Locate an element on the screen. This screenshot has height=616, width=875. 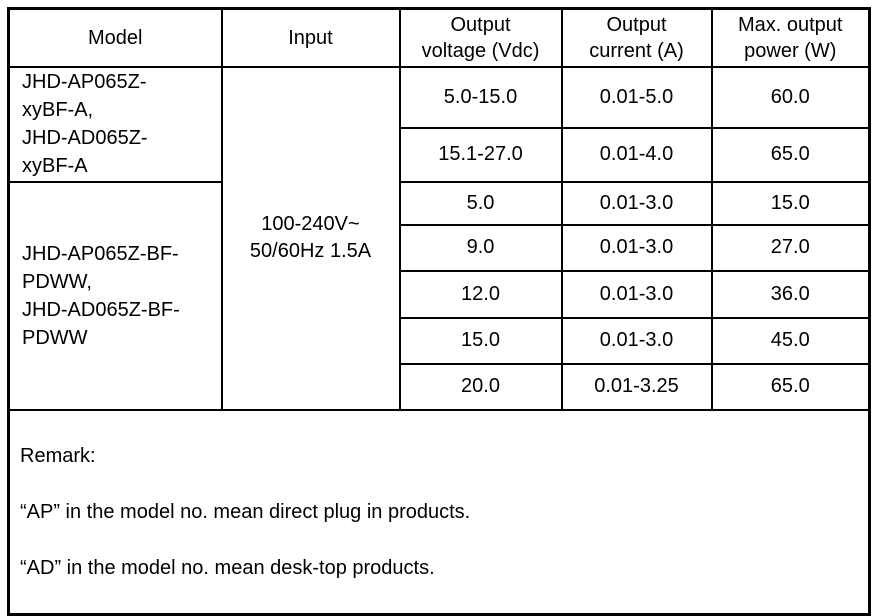
voltage-cell: 15.1-27.0 is located at coordinates (480, 154).